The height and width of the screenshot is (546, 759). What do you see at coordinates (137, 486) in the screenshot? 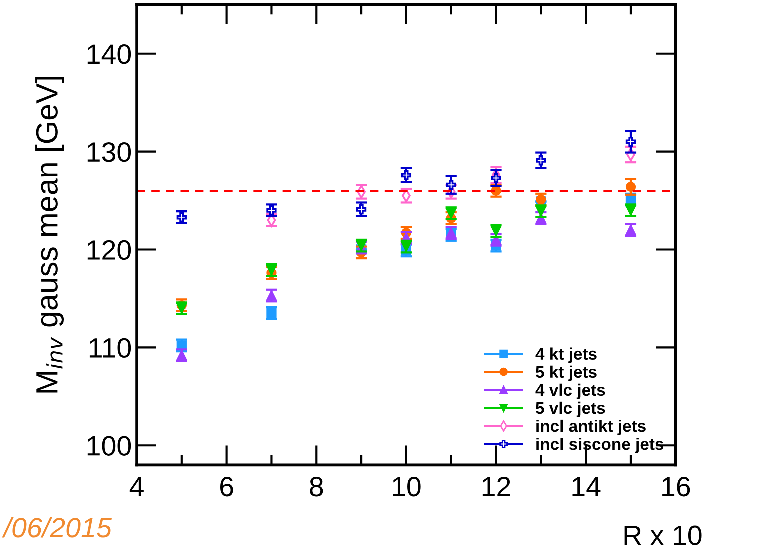
I see `x-tick-label: 4` at bounding box center [137, 486].